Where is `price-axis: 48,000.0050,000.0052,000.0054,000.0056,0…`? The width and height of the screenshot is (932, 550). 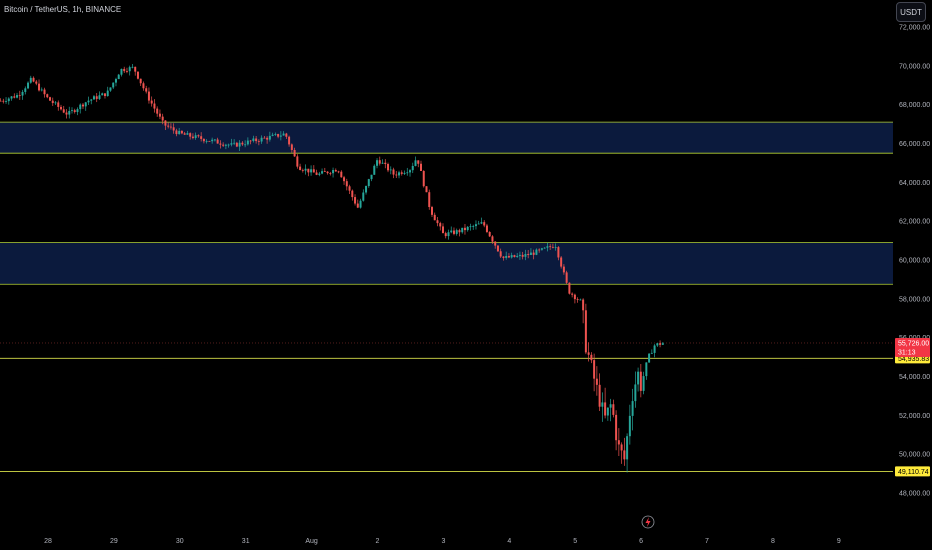 price-axis: 48,000.0050,000.0052,000.0054,000.0056,0… is located at coordinates (914, 261).